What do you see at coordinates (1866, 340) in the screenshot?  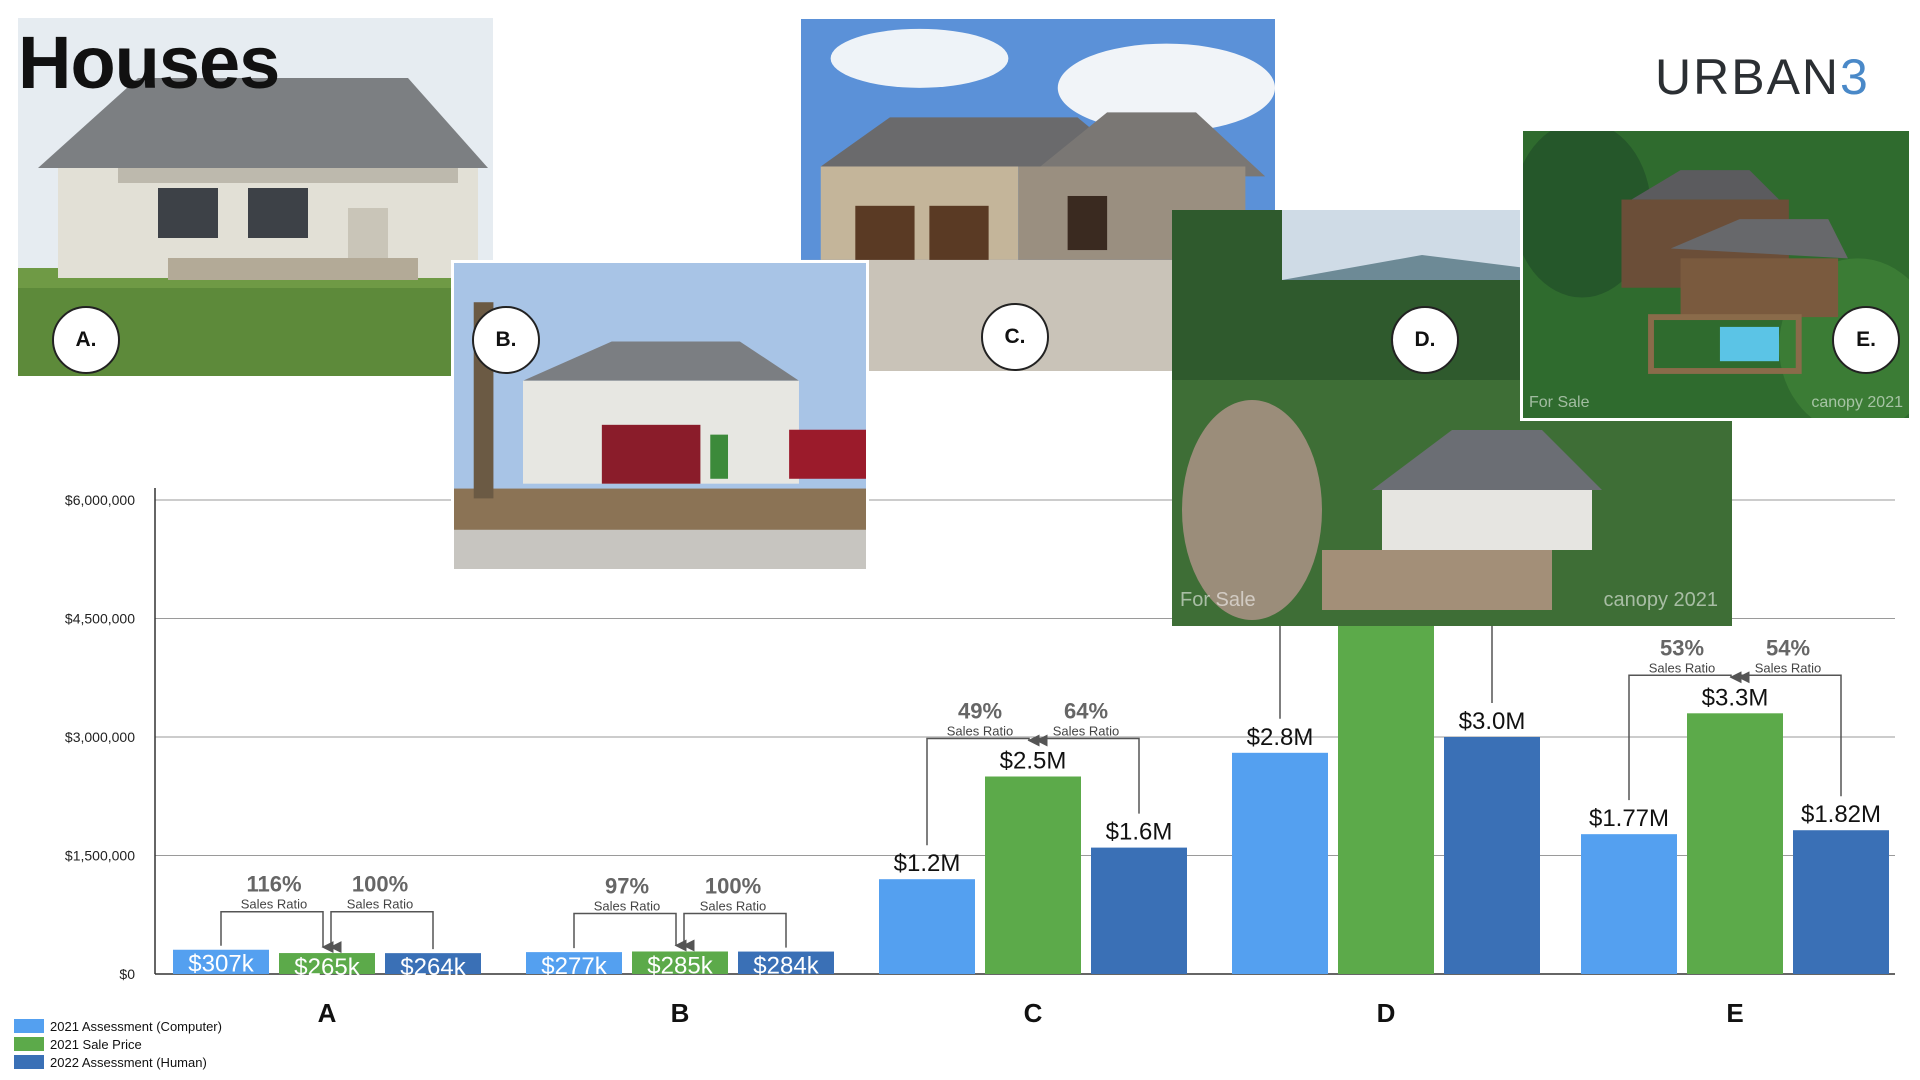 I see `photo-label-e: E.` at bounding box center [1866, 340].